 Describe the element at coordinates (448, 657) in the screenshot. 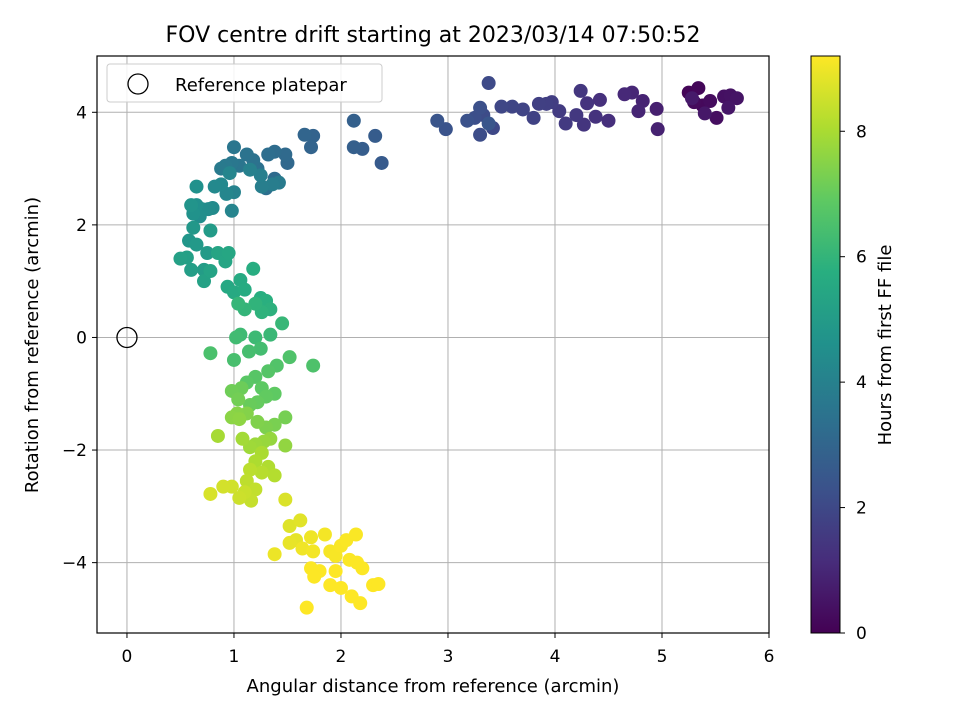

I see `x-tick-label: 3` at that location.